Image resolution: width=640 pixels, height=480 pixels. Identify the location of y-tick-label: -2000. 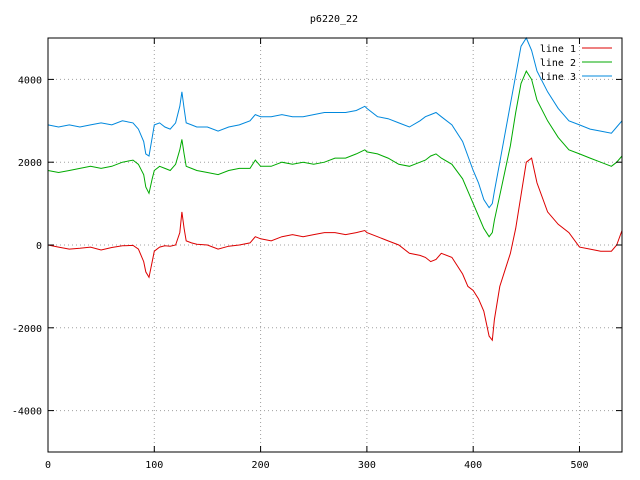
(27, 329).